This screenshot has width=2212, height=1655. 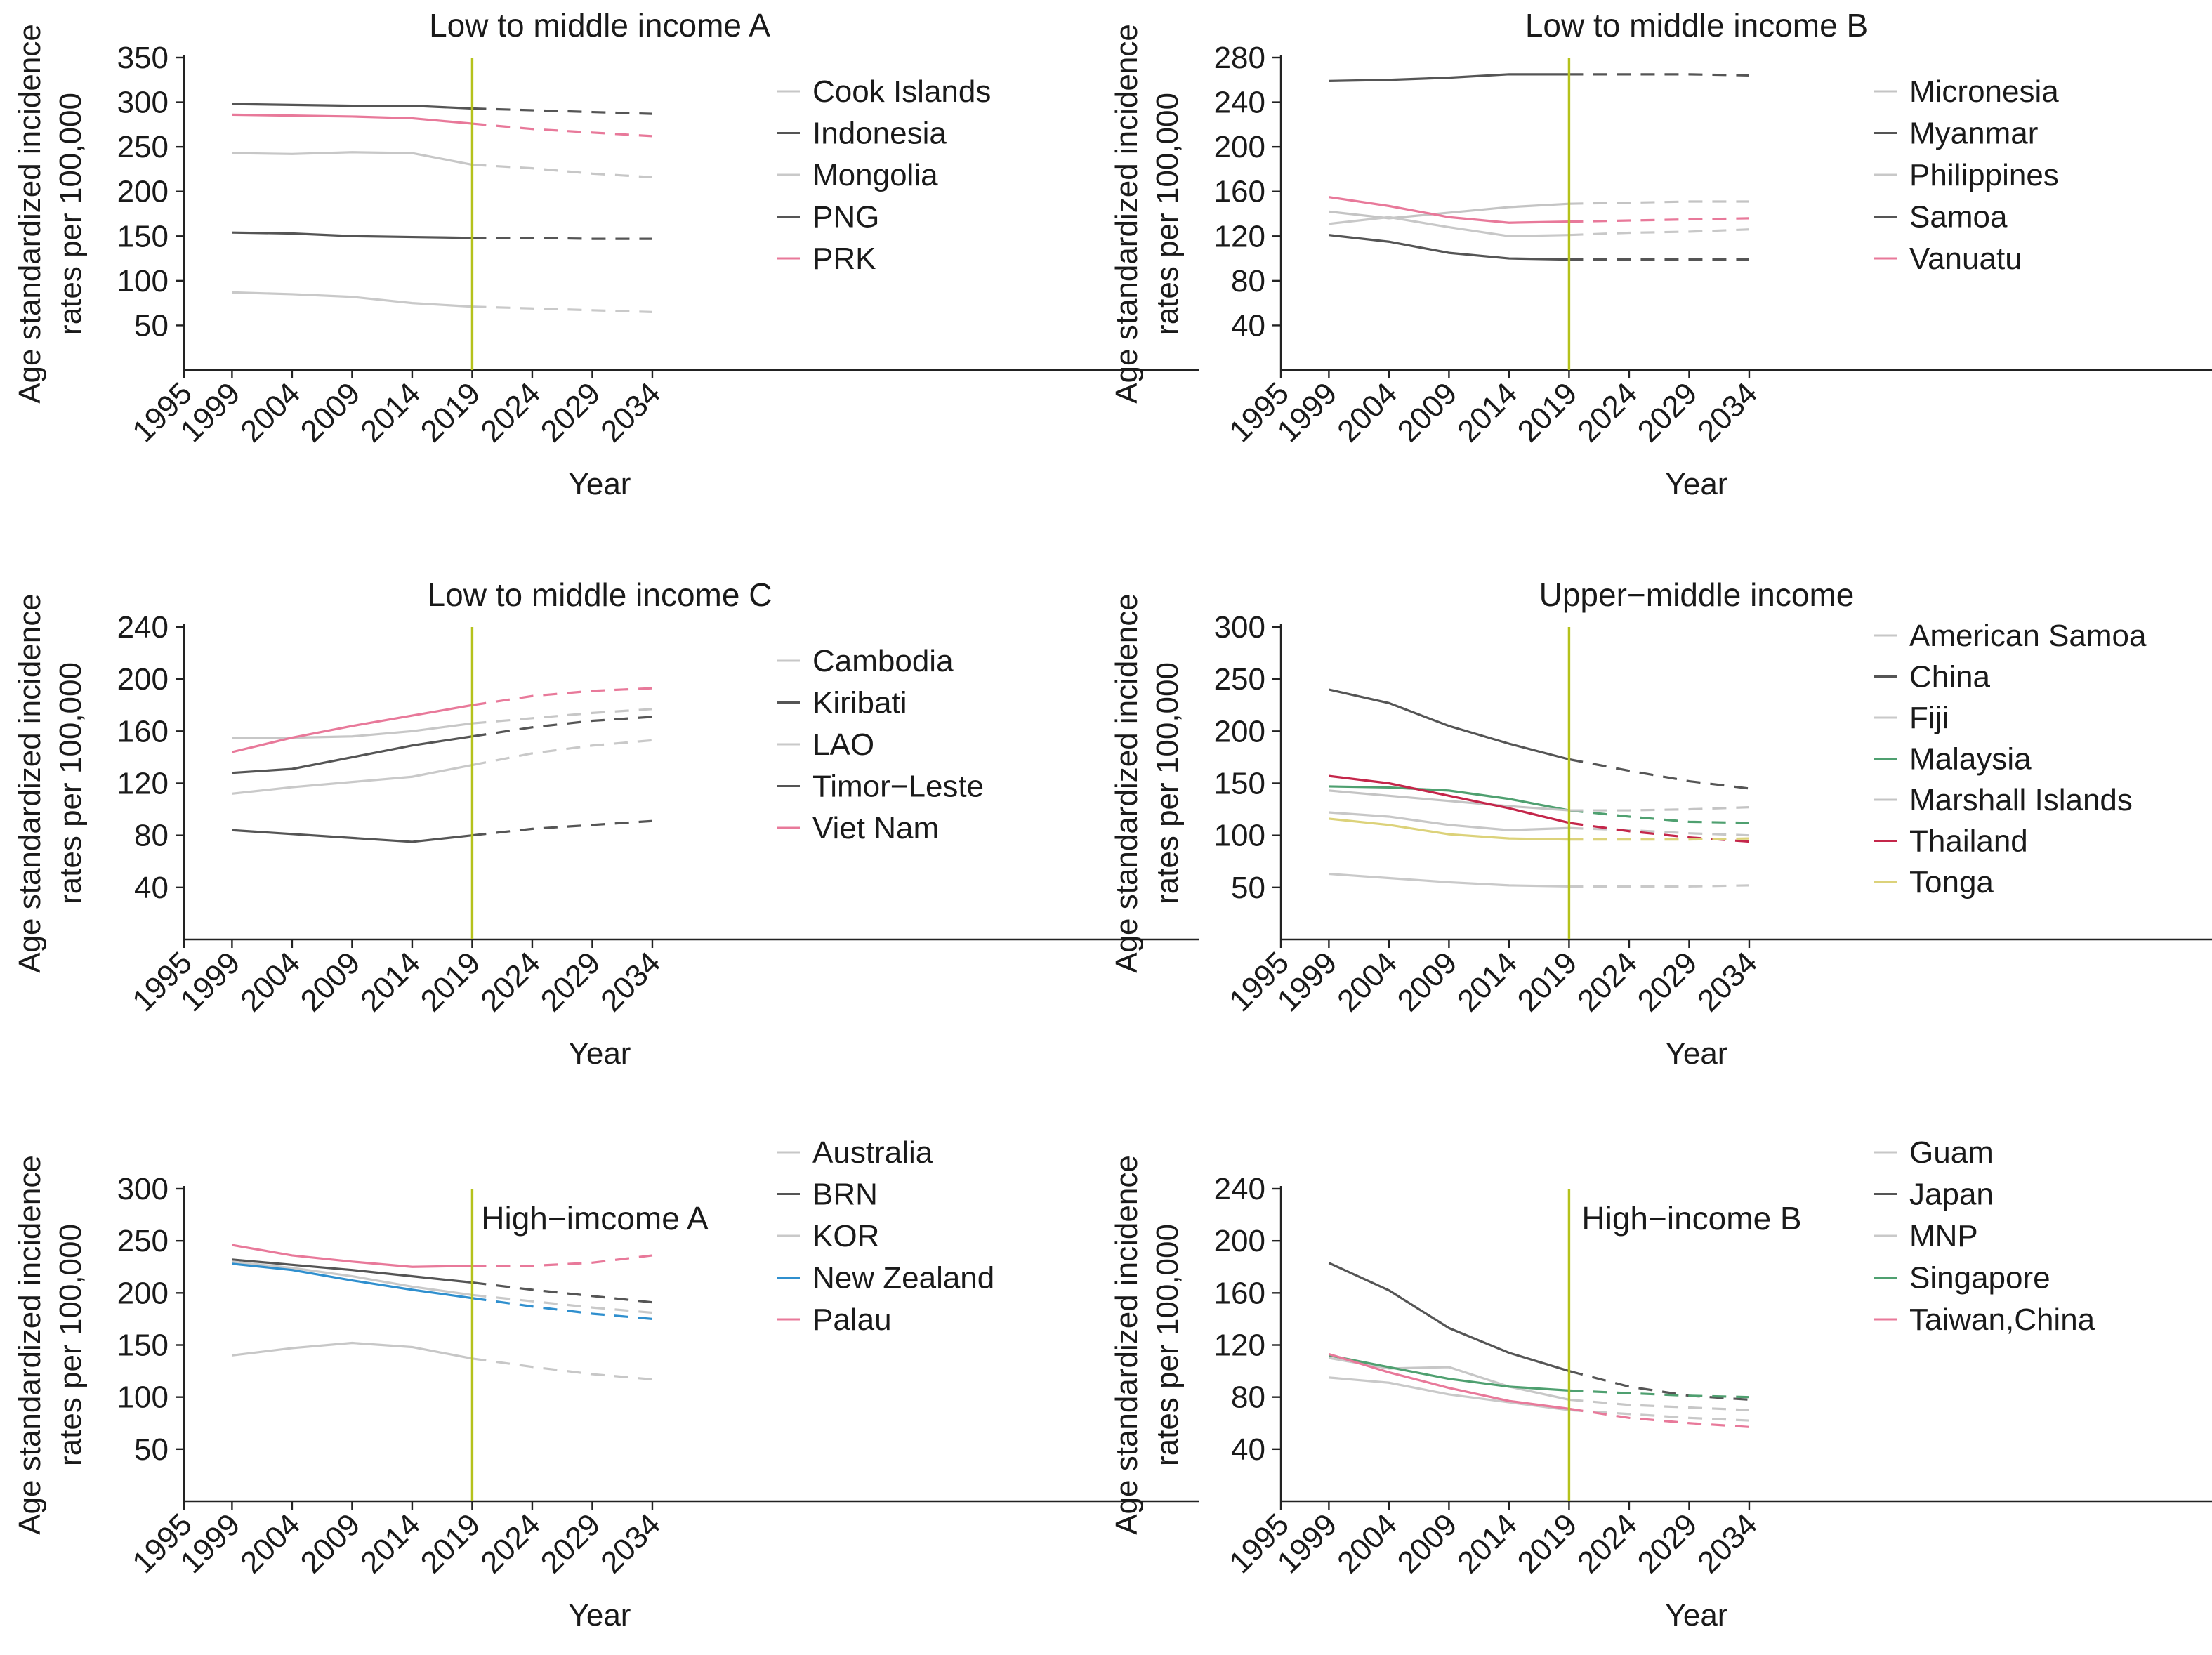 What do you see at coordinates (1979, 1278) in the screenshot?
I see `legend-label: Singapore` at bounding box center [1979, 1278].